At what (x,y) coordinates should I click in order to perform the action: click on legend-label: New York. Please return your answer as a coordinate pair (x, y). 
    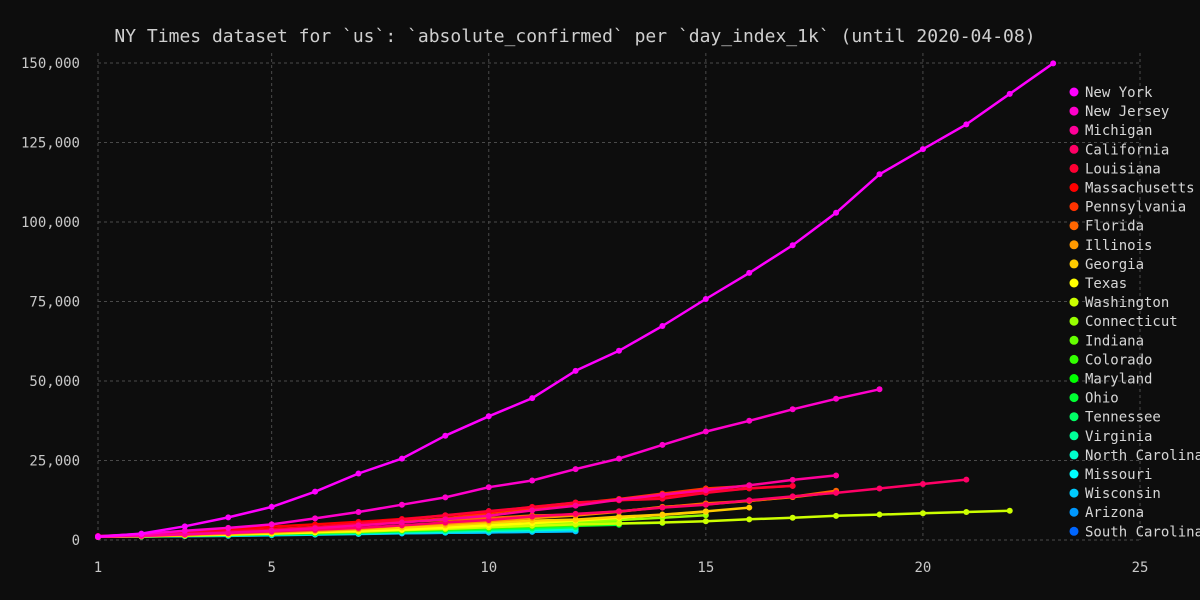
    Looking at the image, I should click on (1119, 93).